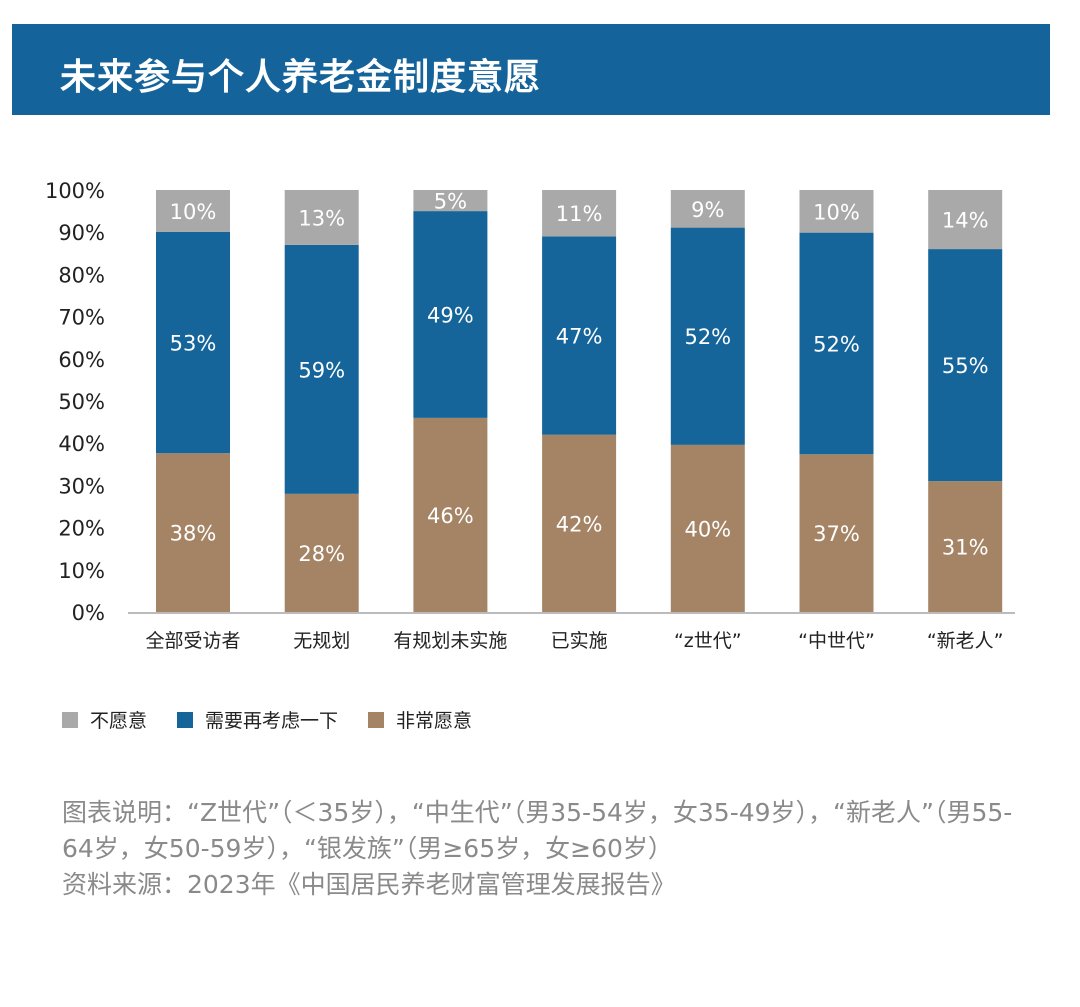  I want to click on data-label: 46%, so click(450, 516).